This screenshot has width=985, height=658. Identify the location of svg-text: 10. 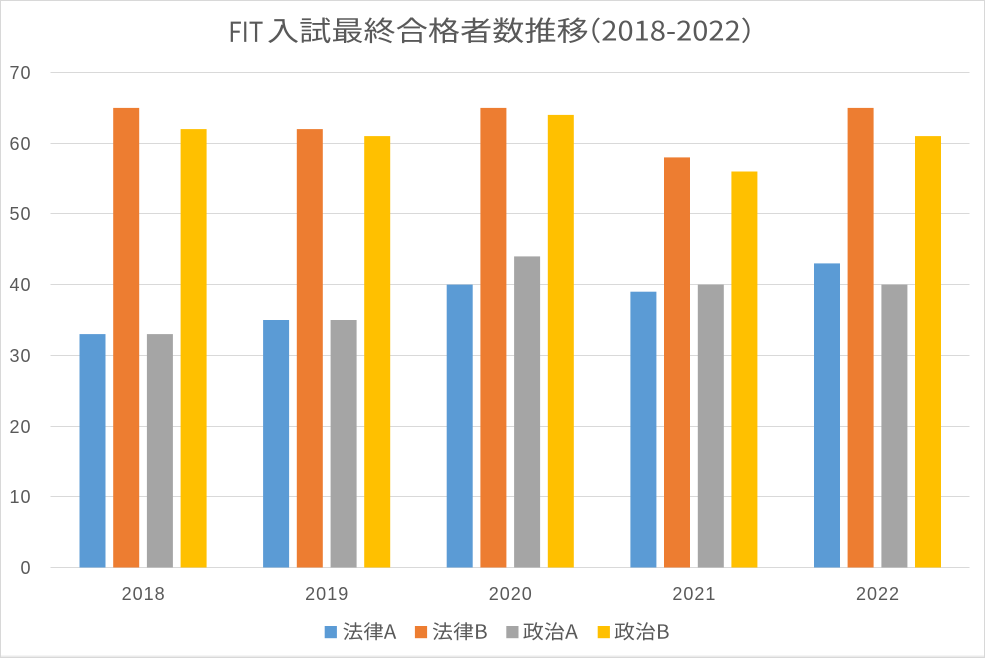
(20, 497).